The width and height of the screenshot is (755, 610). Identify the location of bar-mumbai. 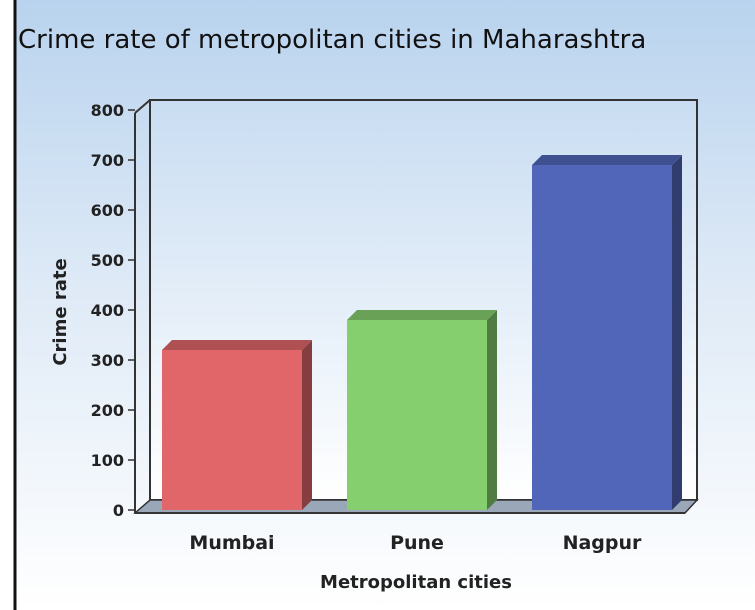
(237, 425).